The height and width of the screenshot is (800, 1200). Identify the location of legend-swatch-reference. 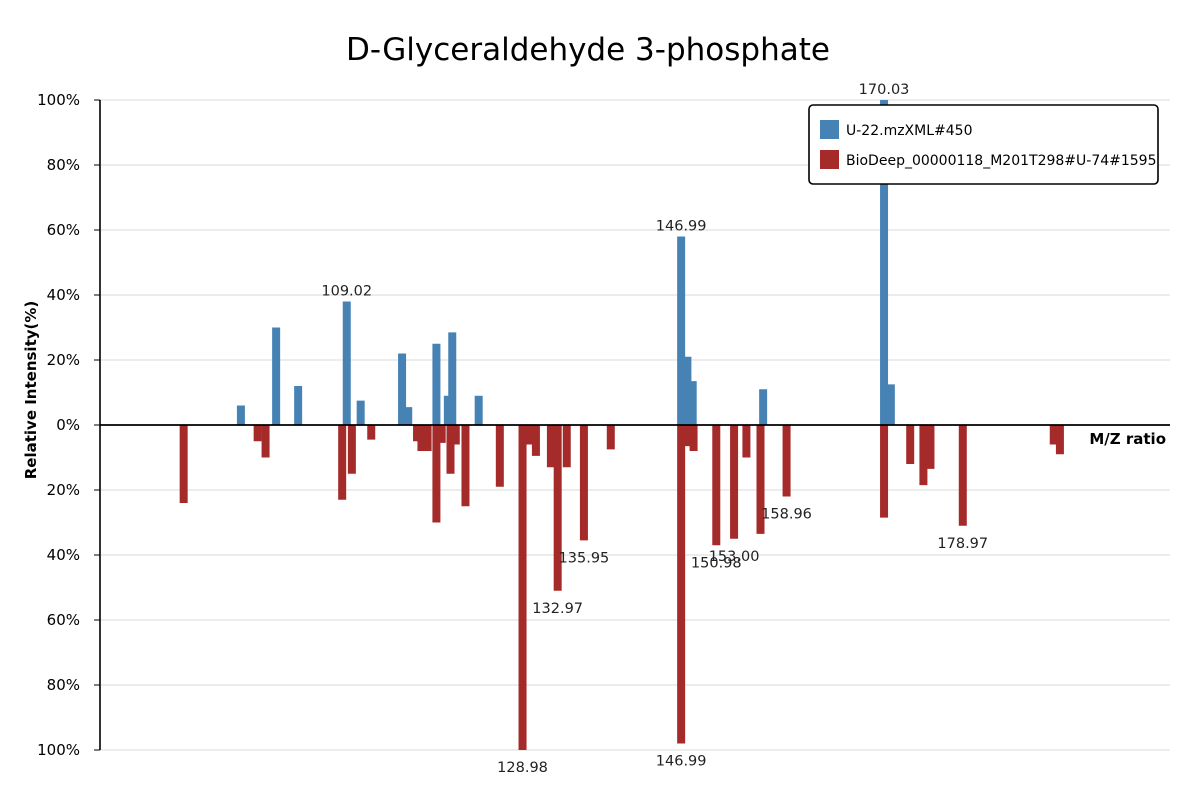
(829, 129).